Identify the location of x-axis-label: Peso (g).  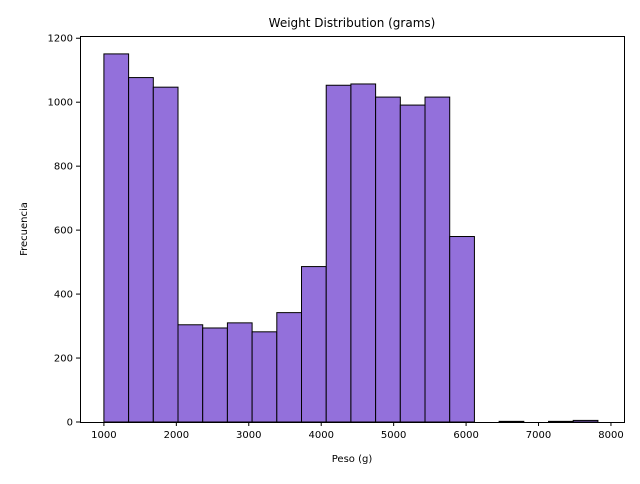
(352, 459).